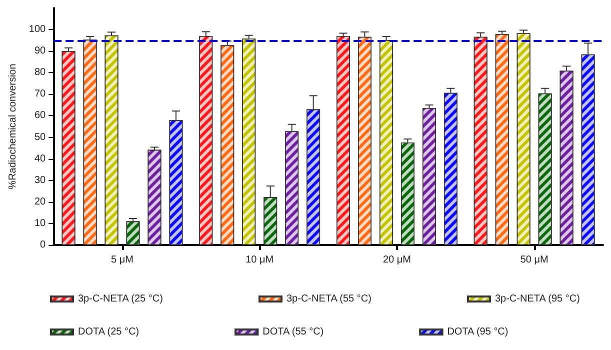 The image size is (611, 350). I want to click on y-tick-label: 90, so click(40, 51).